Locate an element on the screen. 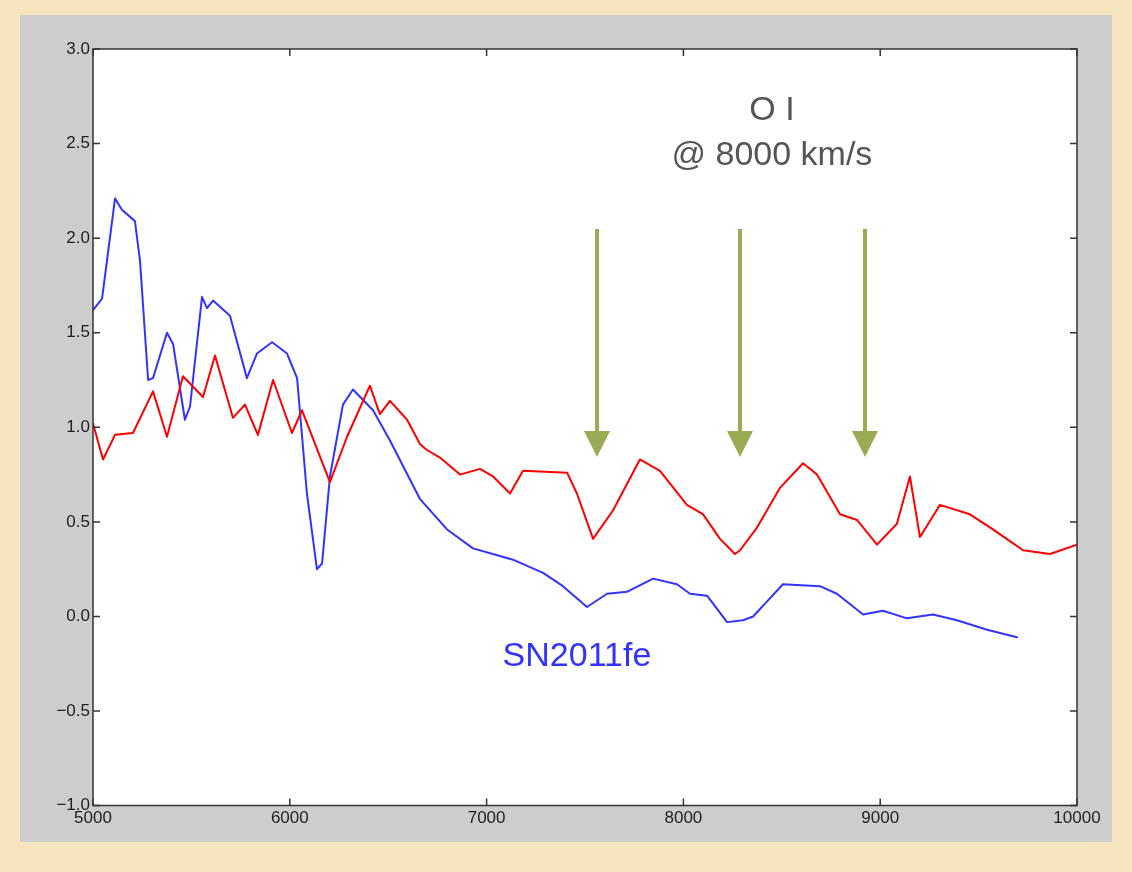 The height and width of the screenshot is (872, 1132). y-tick-label: −0.5 is located at coordinates (73, 710).